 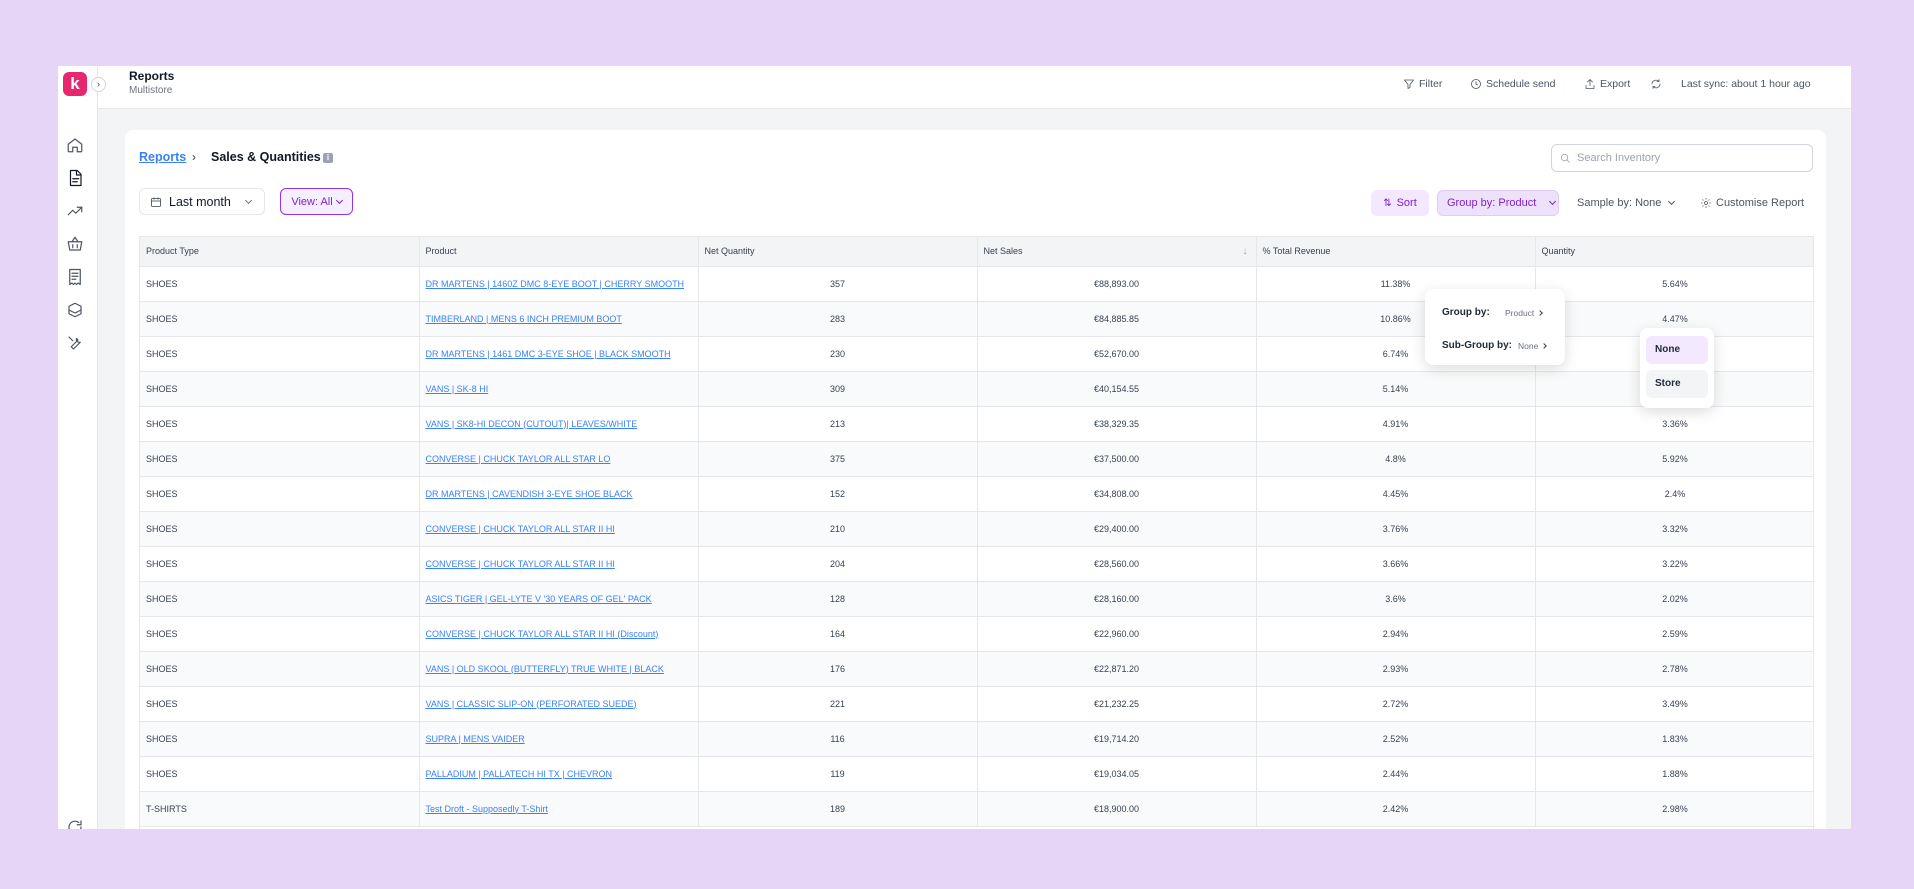 I want to click on tools-icon, so click(x=75, y=343).